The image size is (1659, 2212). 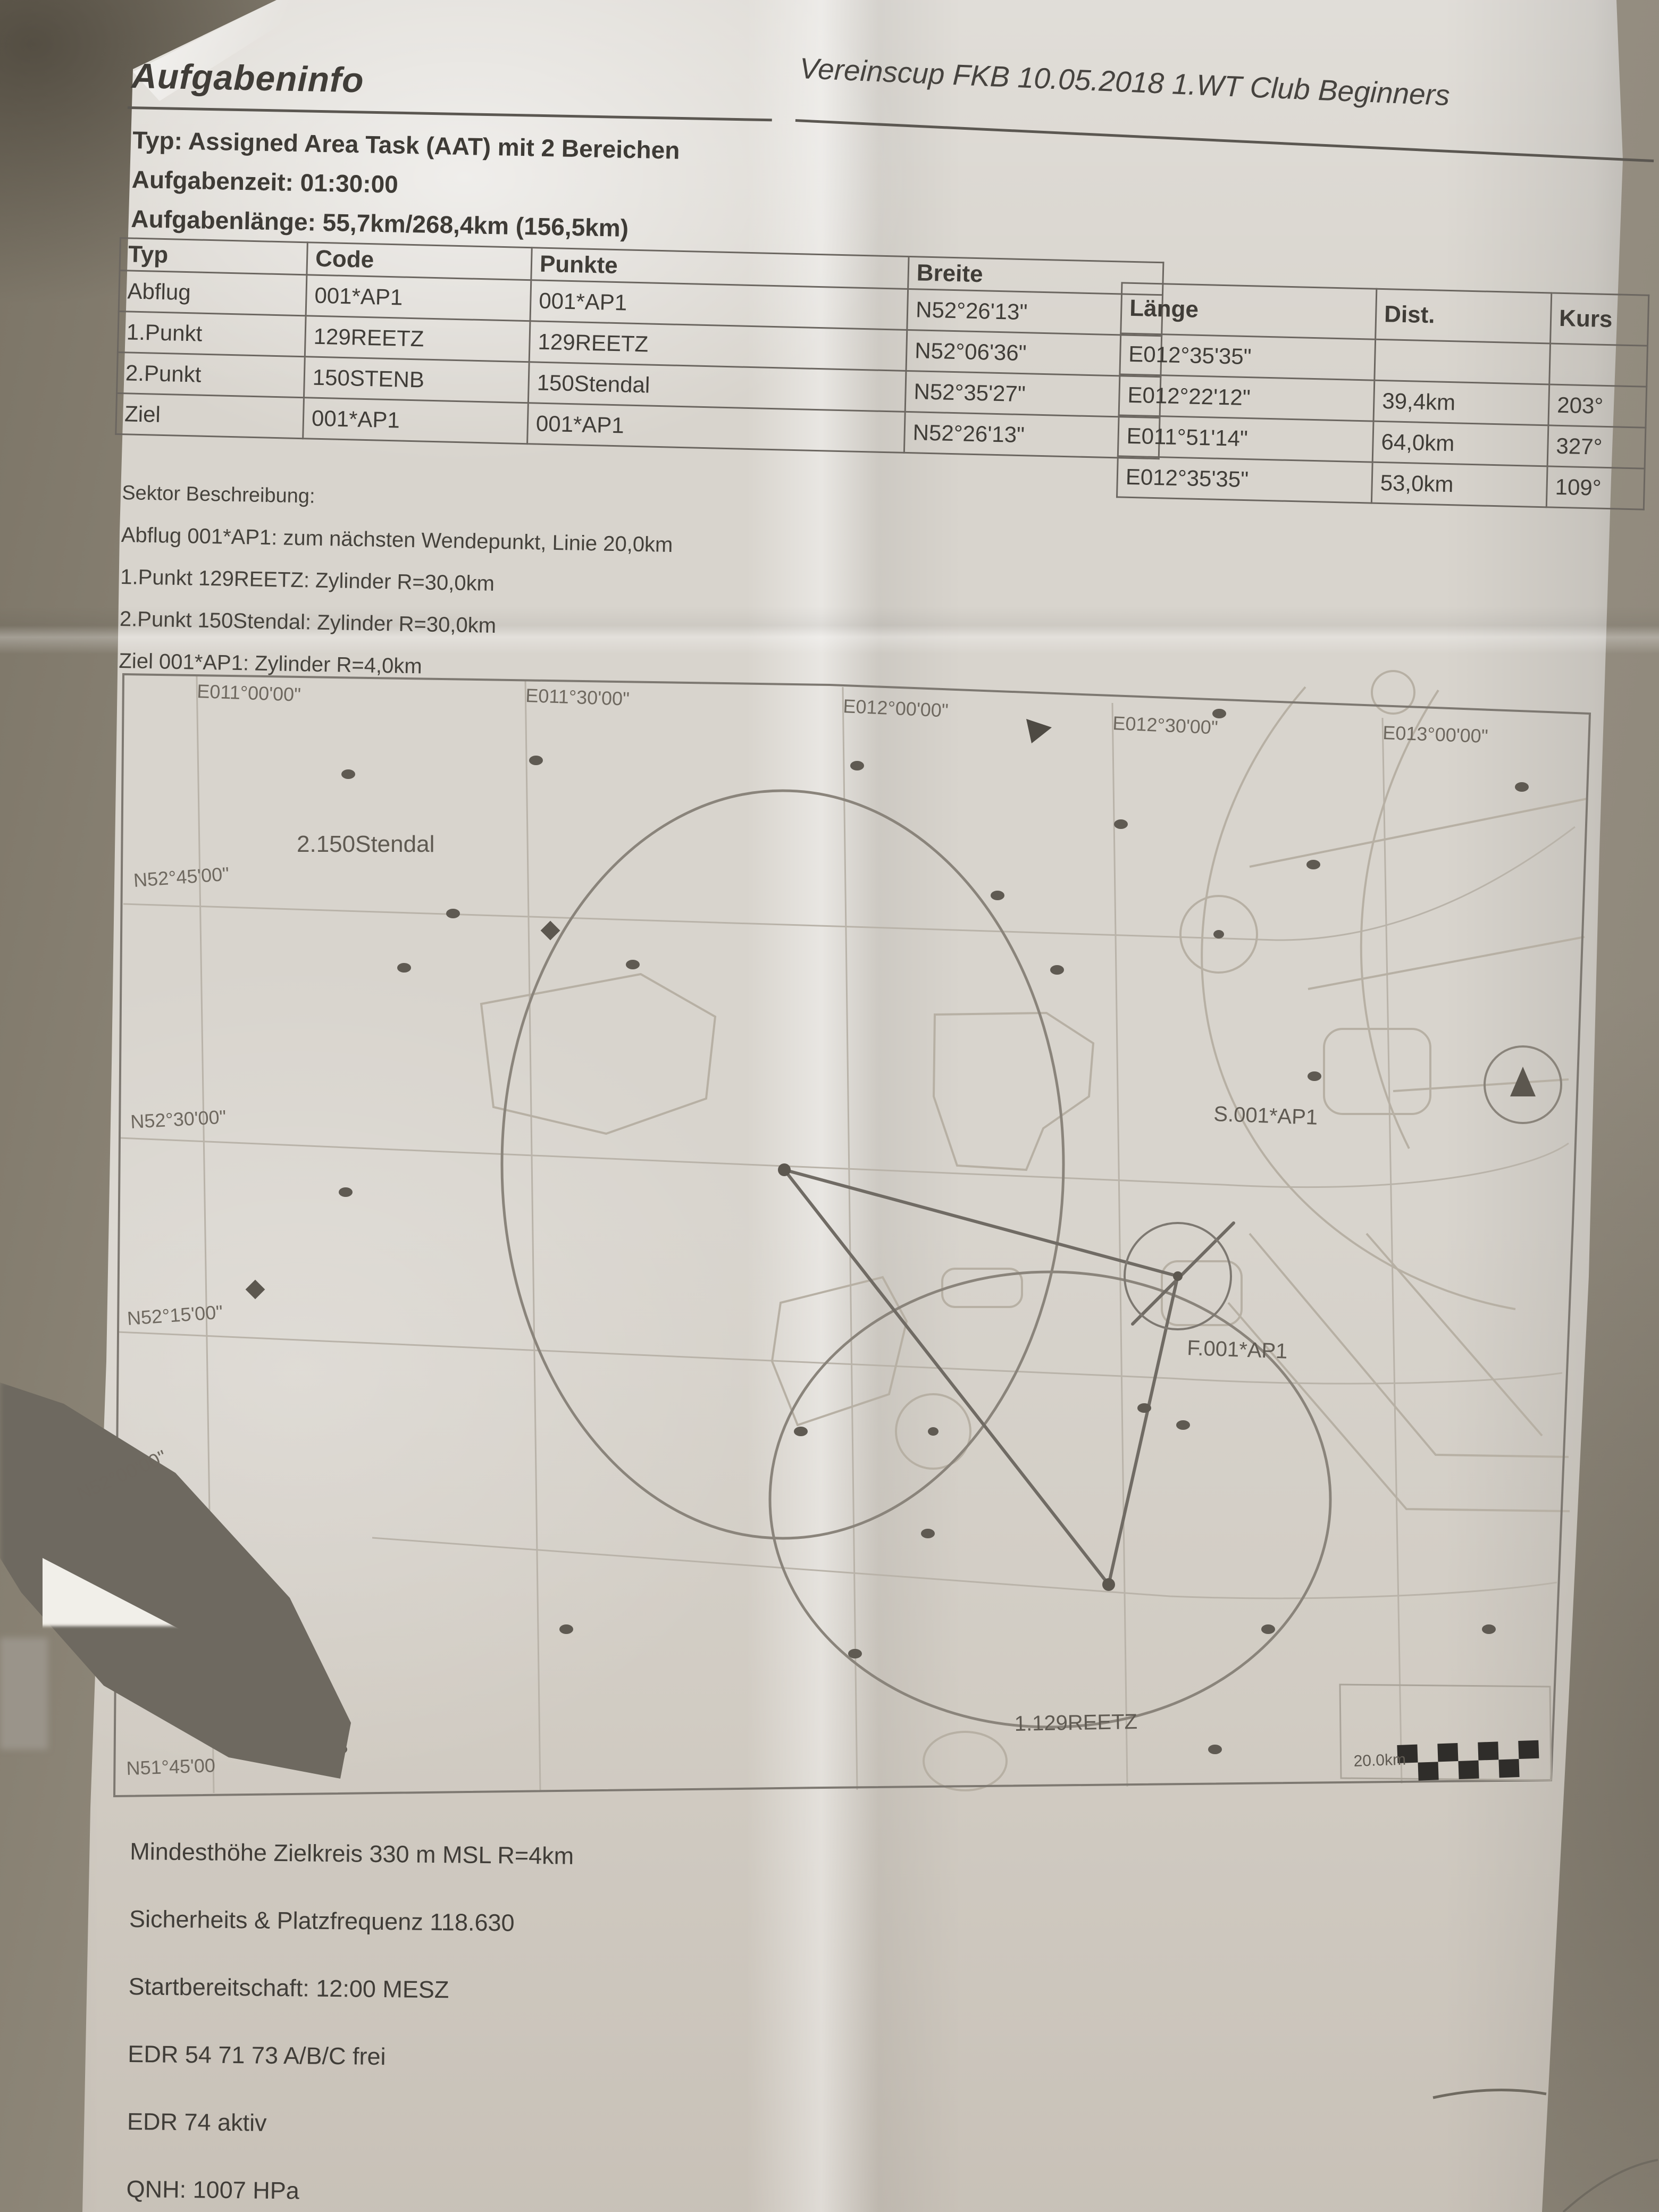 What do you see at coordinates (1545, 2150) in the screenshot?
I see `pencil-marks` at bounding box center [1545, 2150].